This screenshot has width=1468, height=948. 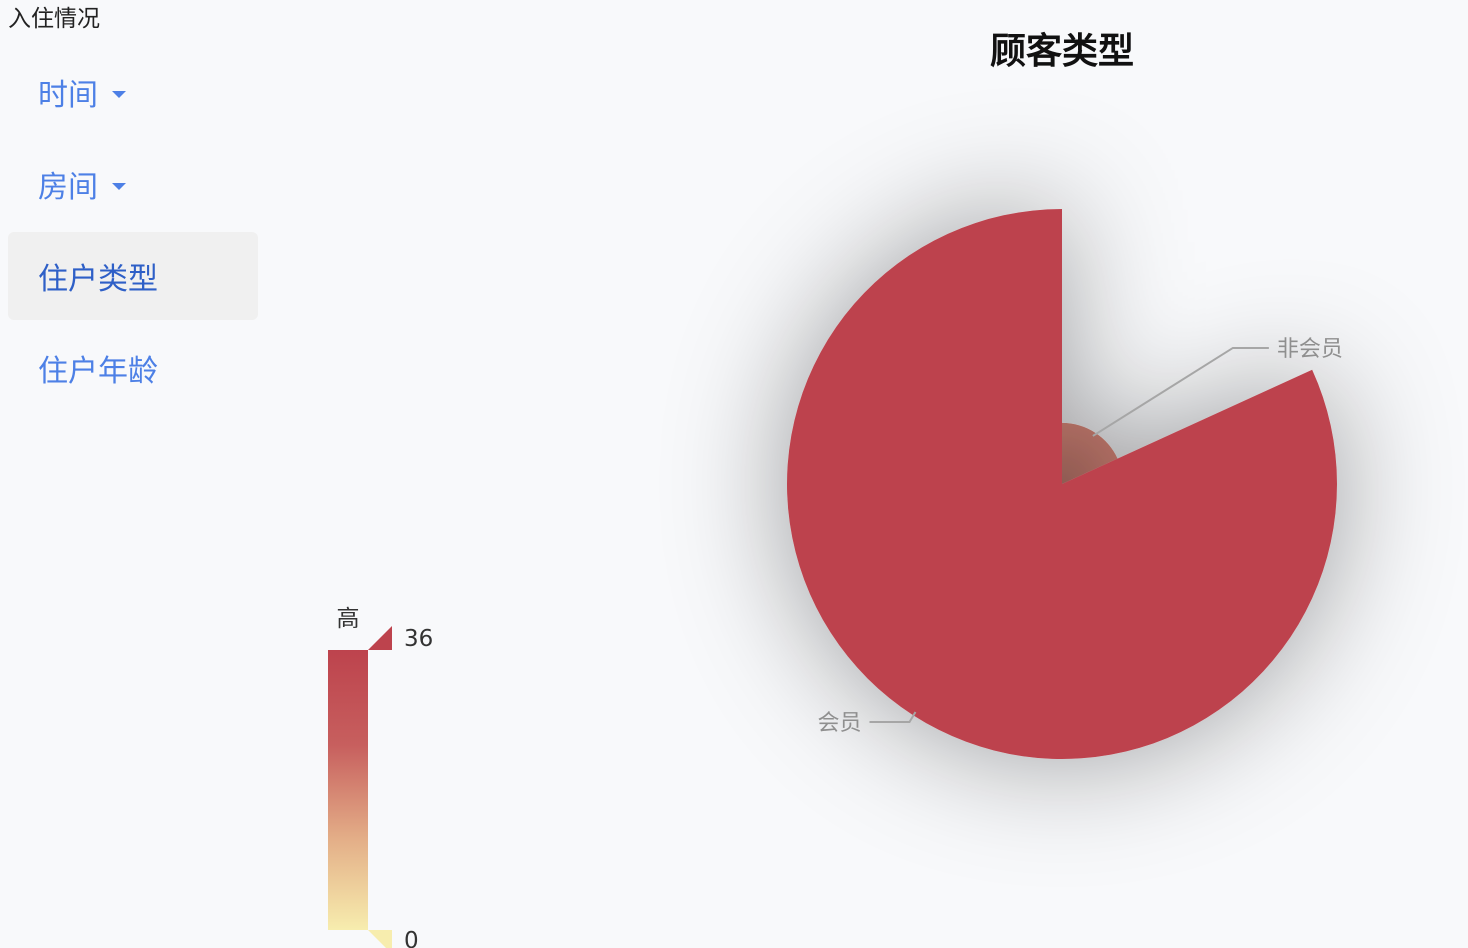 I want to click on sidebar-item-resident-type: 住户类型, so click(x=133, y=276).